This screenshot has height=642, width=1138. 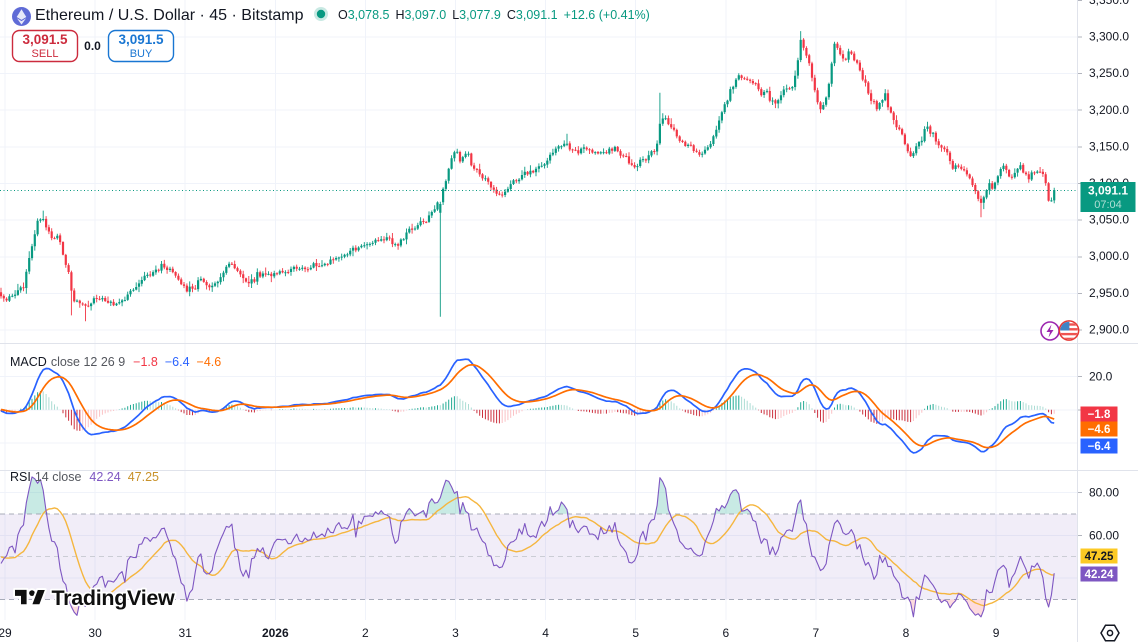 What do you see at coordinates (1108, 191) in the screenshot?
I see `svg-text: 3,091.1` at bounding box center [1108, 191].